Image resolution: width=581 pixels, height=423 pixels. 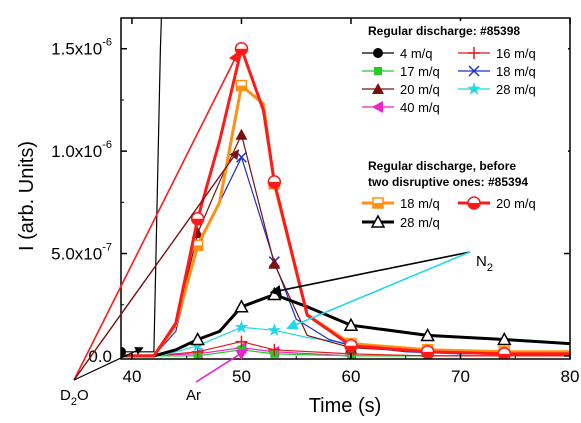 What do you see at coordinates (420, 107) in the screenshot?
I see `legend-label: 40 m/q` at bounding box center [420, 107].